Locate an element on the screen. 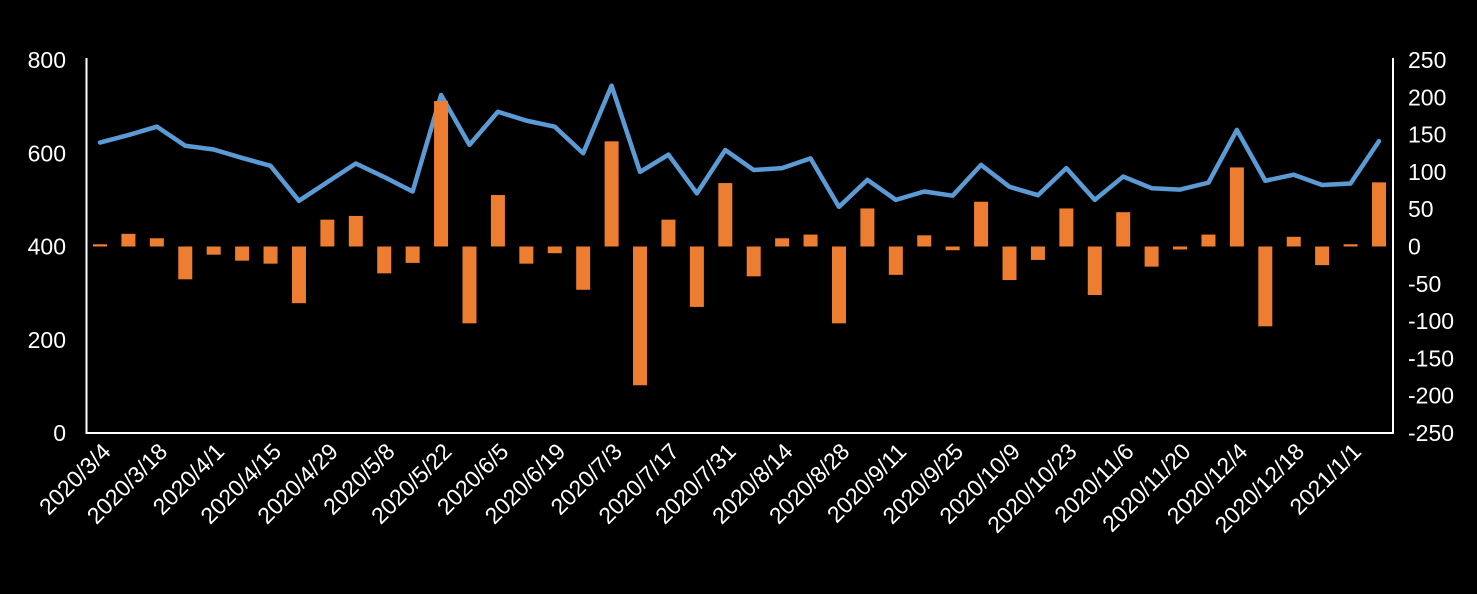 The height and width of the screenshot is (594, 1477). right-axis-tick-label: 50 is located at coordinates (1421, 209).